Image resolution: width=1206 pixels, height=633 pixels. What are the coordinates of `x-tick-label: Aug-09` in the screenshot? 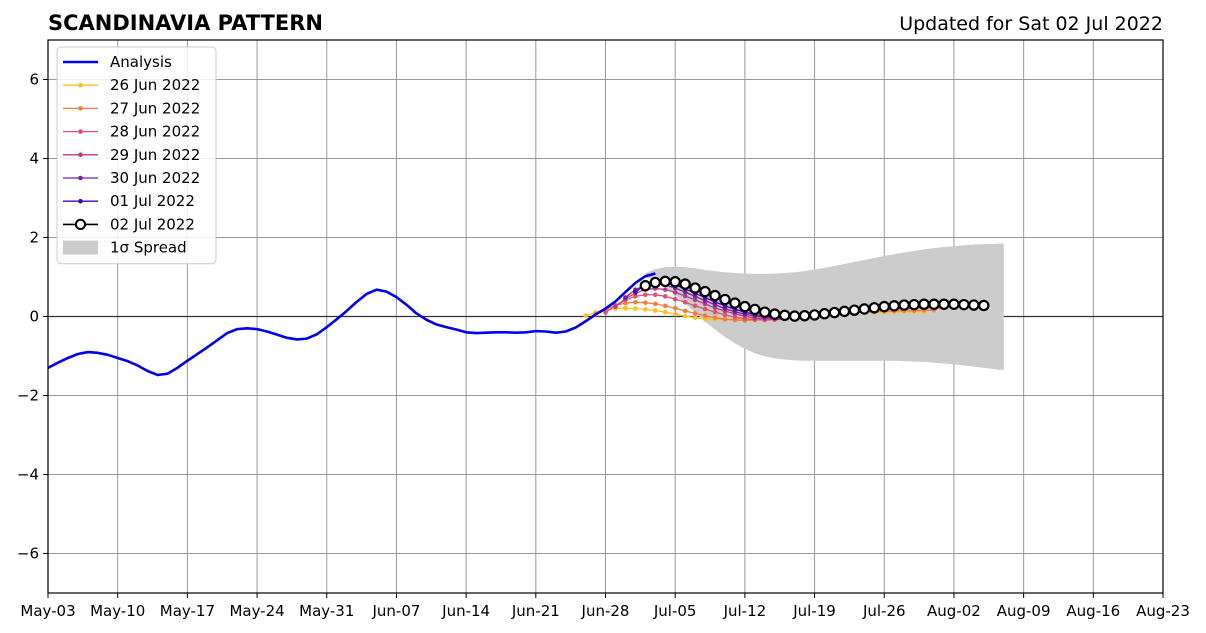 It's located at (1024, 611).